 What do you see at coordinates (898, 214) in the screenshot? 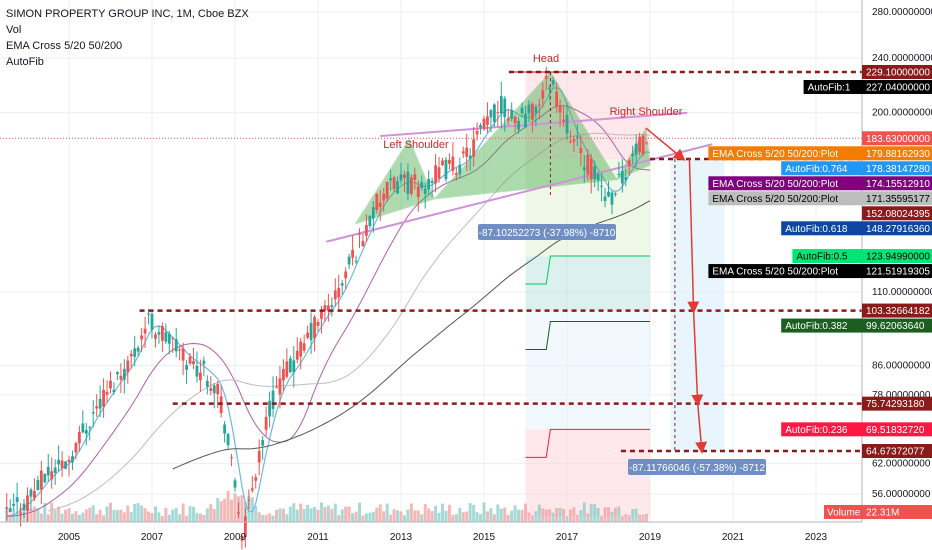
I see `price-tag-value: 152.08024395` at bounding box center [898, 214].